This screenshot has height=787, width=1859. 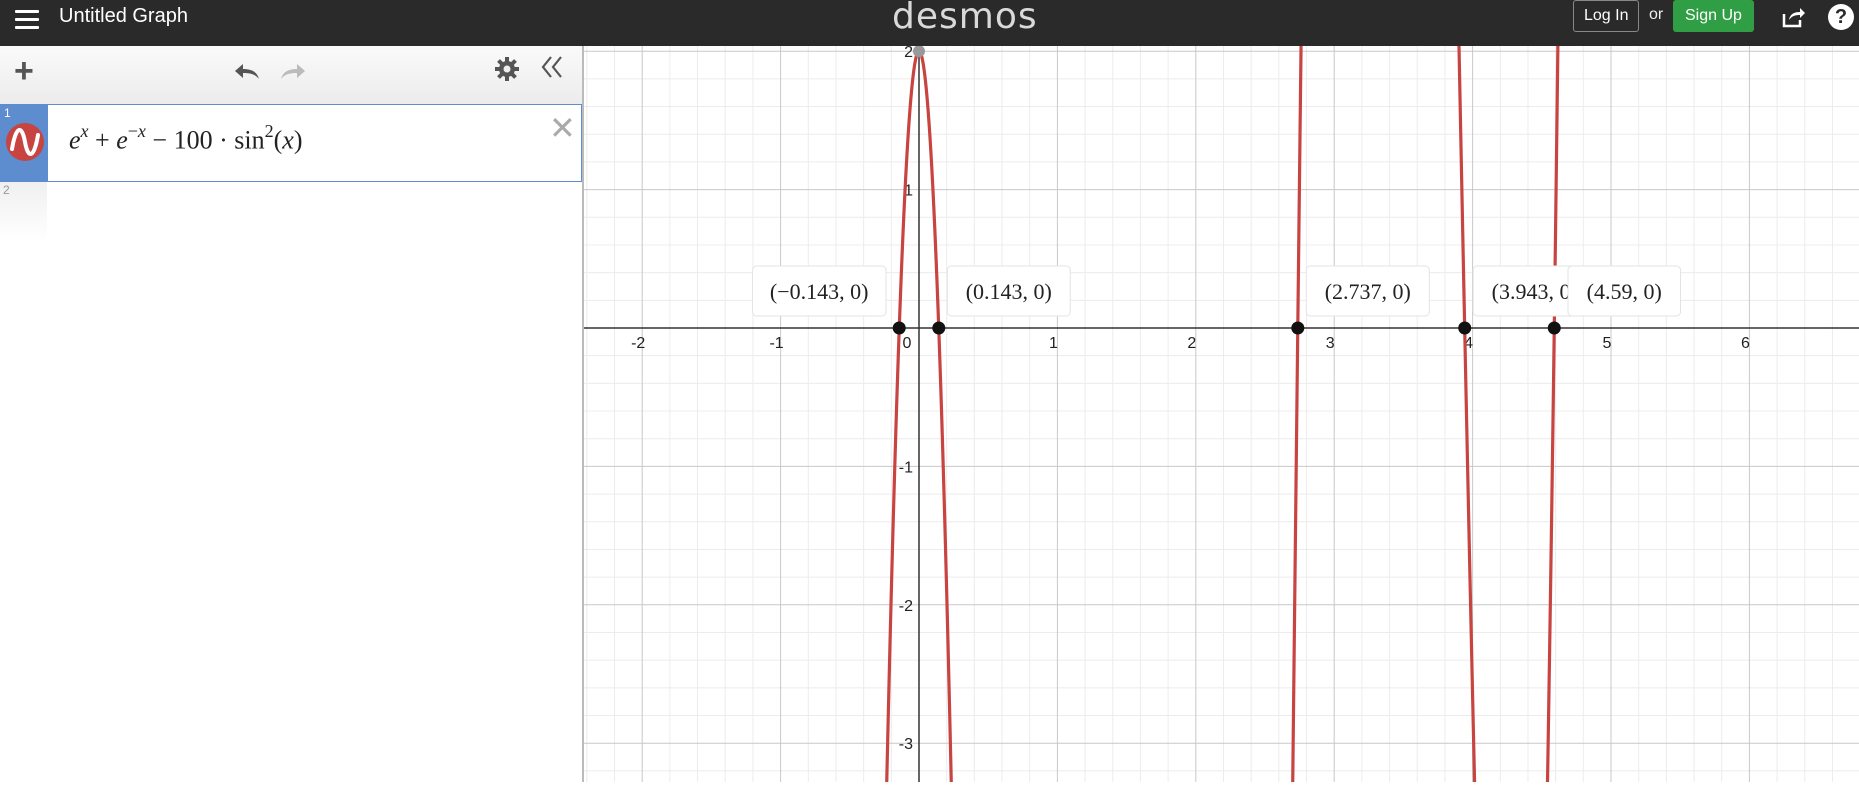 I want to click on expression-index: 1, so click(x=7, y=113).